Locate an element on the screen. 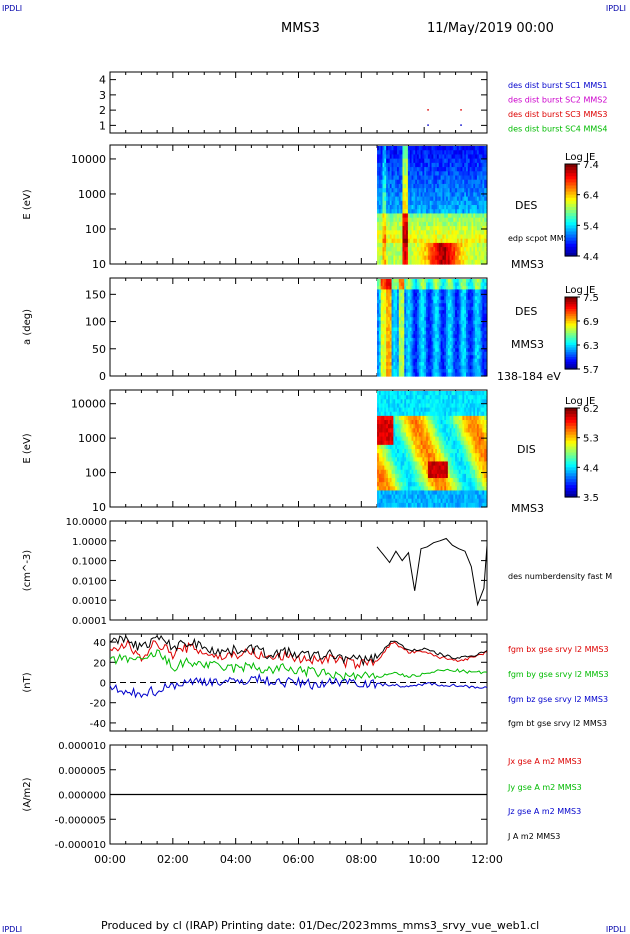 The height and width of the screenshot is (934, 630). des-pitch-colorbar-swatch is located at coordinates (571, 339).